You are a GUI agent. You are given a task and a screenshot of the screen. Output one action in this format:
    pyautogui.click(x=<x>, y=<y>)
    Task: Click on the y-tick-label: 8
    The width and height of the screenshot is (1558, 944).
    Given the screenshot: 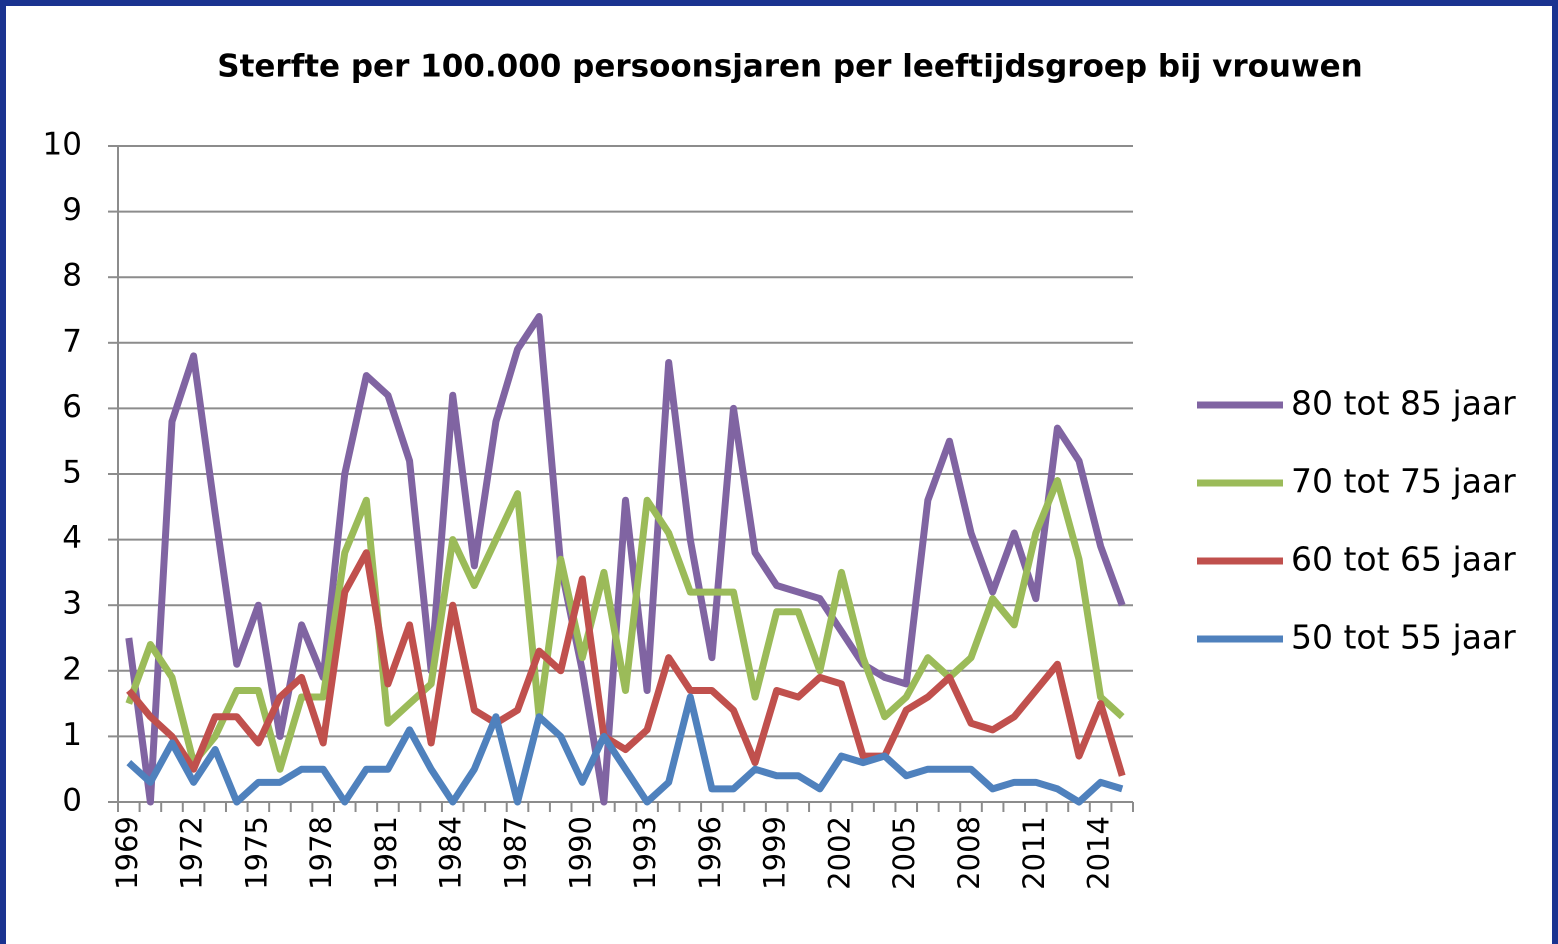 What is the action you would take?
    pyautogui.click(x=72, y=276)
    